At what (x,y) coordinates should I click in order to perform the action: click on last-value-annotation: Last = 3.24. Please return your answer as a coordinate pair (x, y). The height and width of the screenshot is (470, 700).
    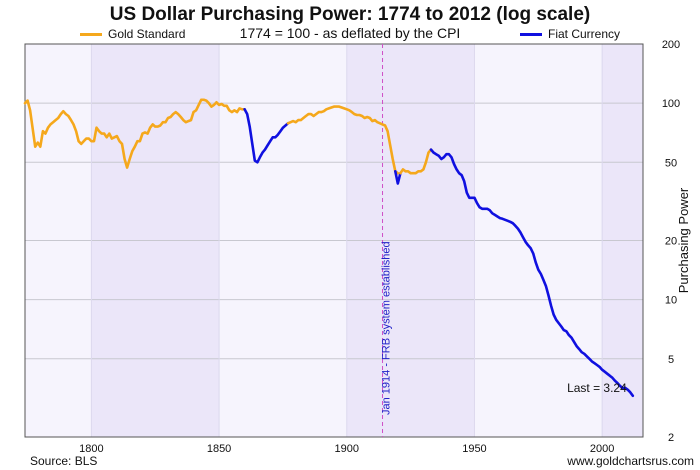
    Looking at the image, I should click on (597, 388).